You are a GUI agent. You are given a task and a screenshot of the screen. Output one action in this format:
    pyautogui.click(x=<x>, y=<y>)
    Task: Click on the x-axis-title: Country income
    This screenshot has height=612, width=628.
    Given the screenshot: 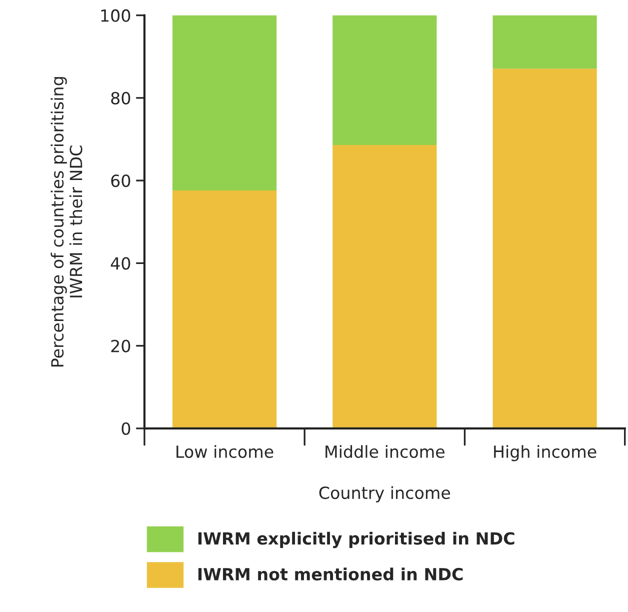 What is the action you would take?
    pyautogui.click(x=384, y=494)
    